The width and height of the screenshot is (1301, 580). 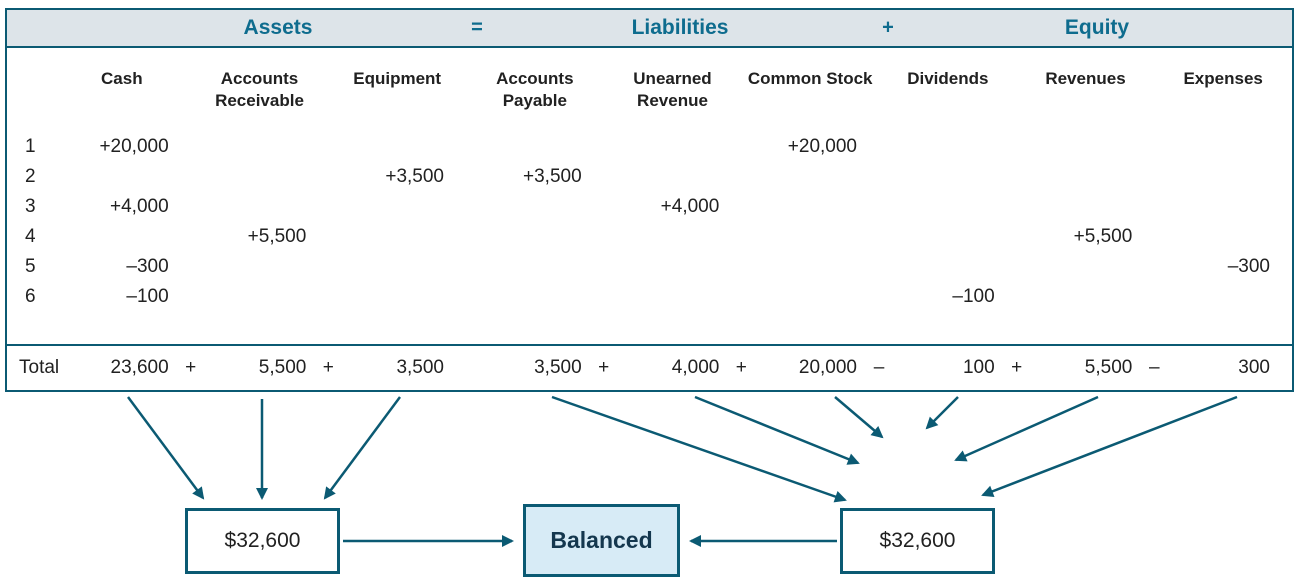 I want to click on row-number: 1, so click(x=30, y=146).